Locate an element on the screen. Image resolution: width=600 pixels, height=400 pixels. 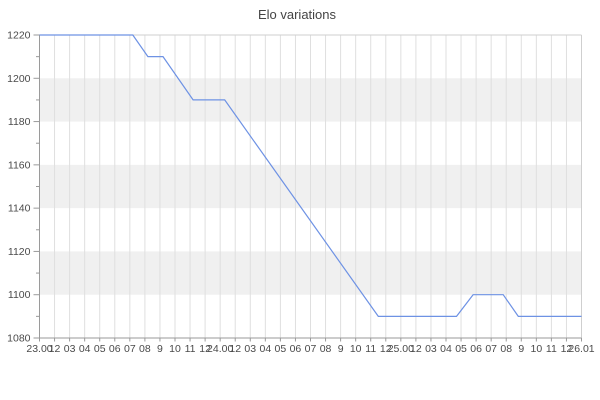
y-tick-label: 1200 is located at coordinates (19, 79).